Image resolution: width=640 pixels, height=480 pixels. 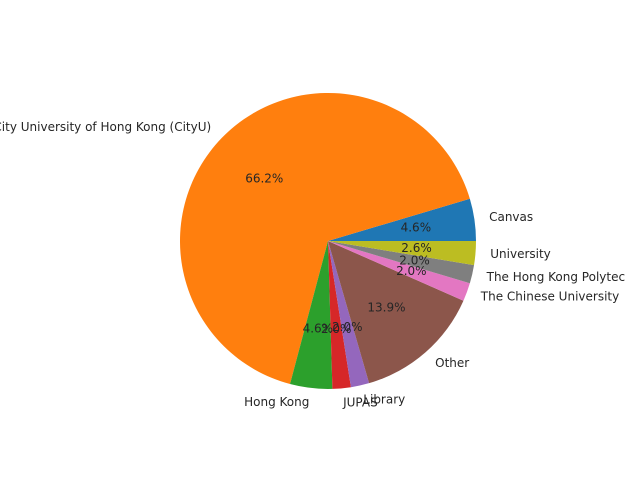 What do you see at coordinates (555, 277) in the screenshot?
I see `slice-category-label: The Hong Kong Polytec` at bounding box center [555, 277].